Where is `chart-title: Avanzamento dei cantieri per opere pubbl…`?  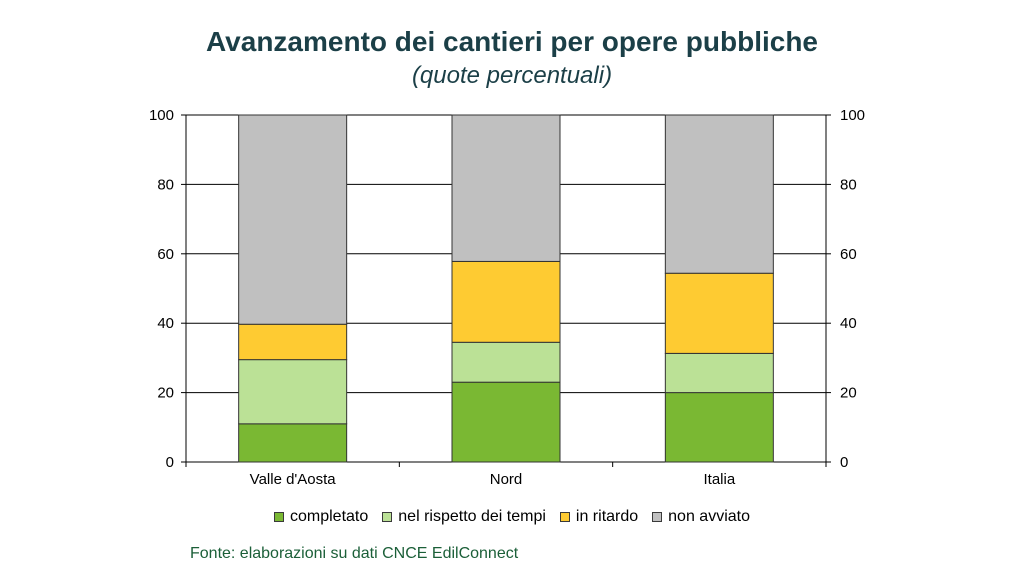
chart-title: Avanzamento dei cantieri per opere pubbl… is located at coordinates (512, 41).